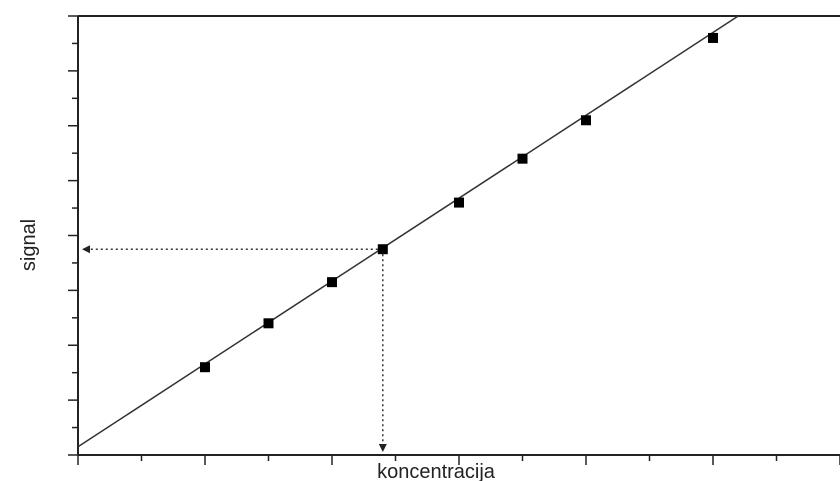 The height and width of the screenshot is (481, 840). I want to click on arrow-to-y-axis, so click(86, 249).